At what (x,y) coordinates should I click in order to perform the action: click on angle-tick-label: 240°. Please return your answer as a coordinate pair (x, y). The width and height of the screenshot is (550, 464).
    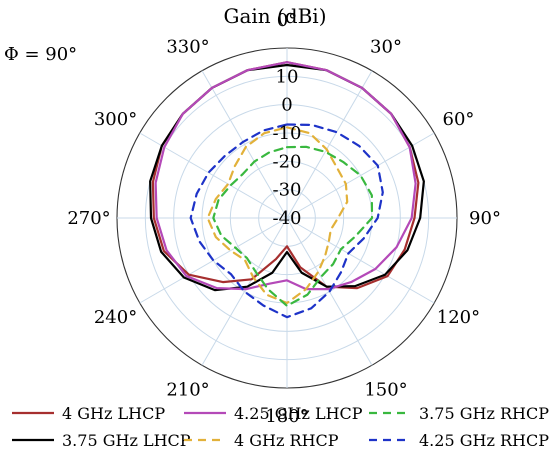
    Looking at the image, I should click on (115, 317).